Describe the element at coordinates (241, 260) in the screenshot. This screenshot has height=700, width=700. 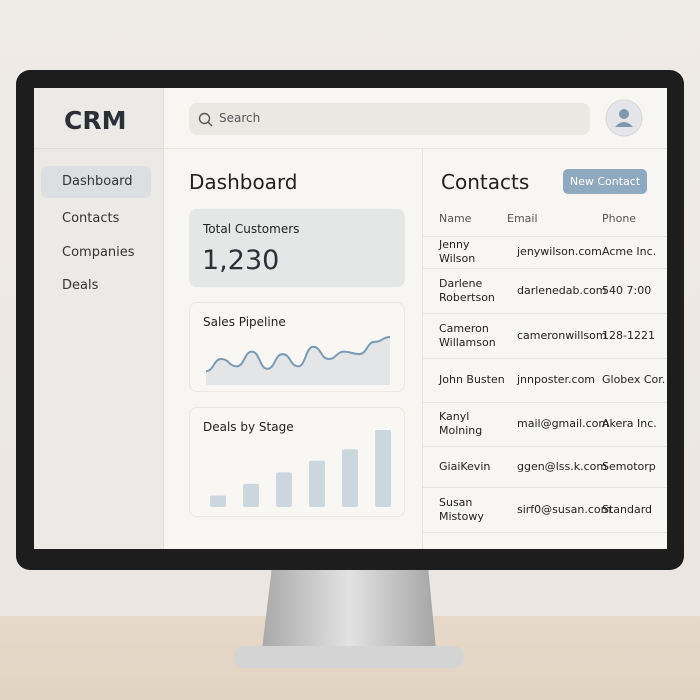
I see `kpi-value: 1,230` at that location.